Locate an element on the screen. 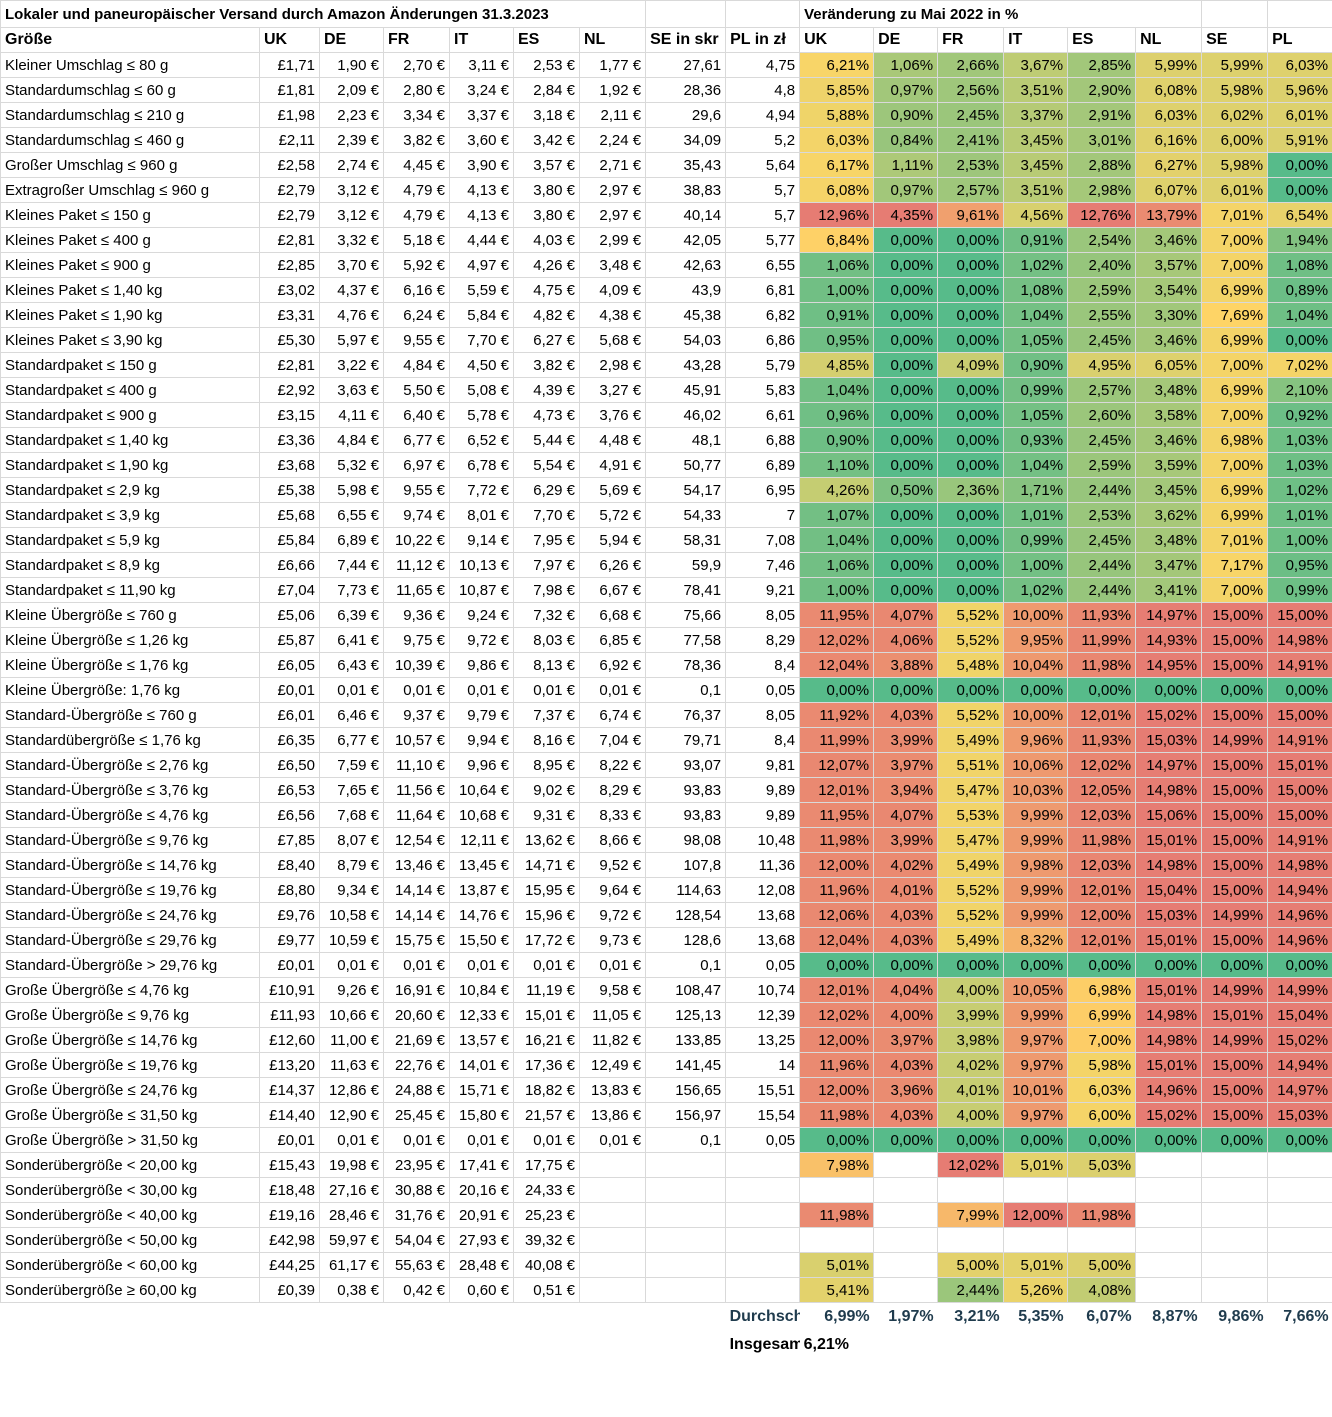 The image size is (1332, 1417). price-cell: 4,91 € is located at coordinates (612, 465).